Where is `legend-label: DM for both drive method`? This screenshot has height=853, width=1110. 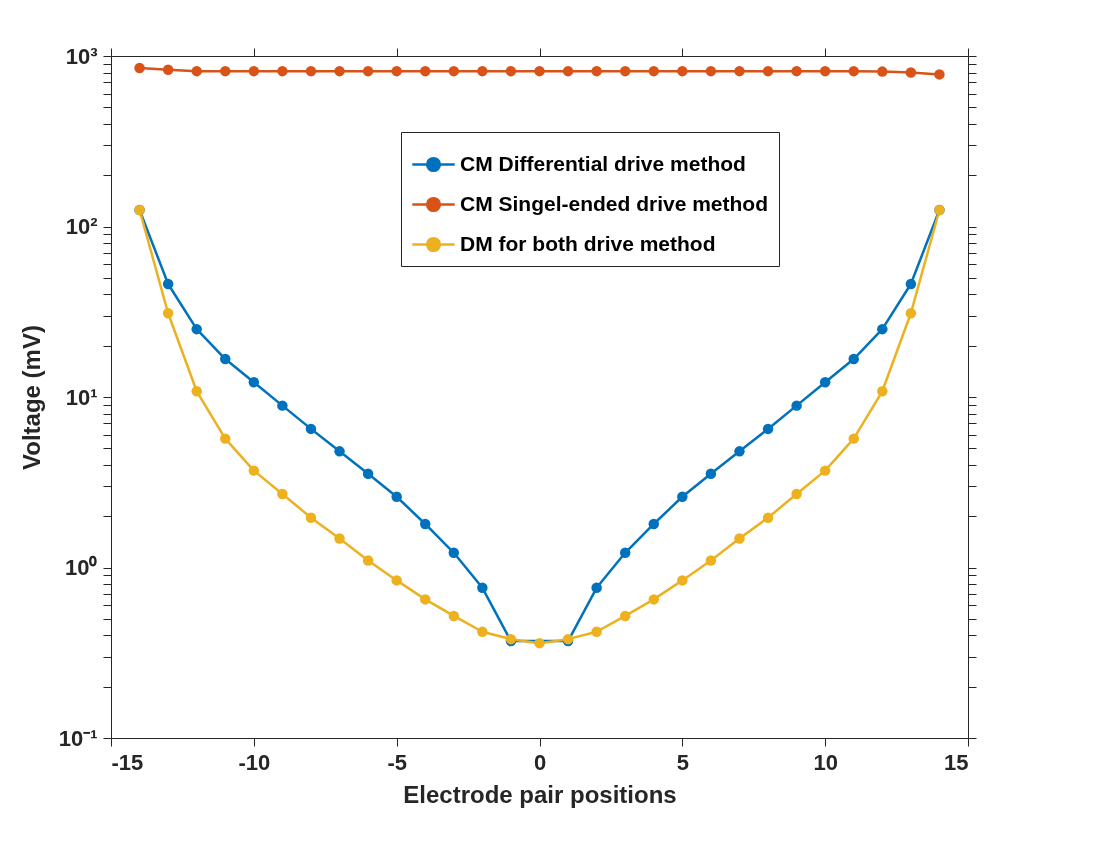
legend-label: DM for both drive method is located at coordinates (588, 243).